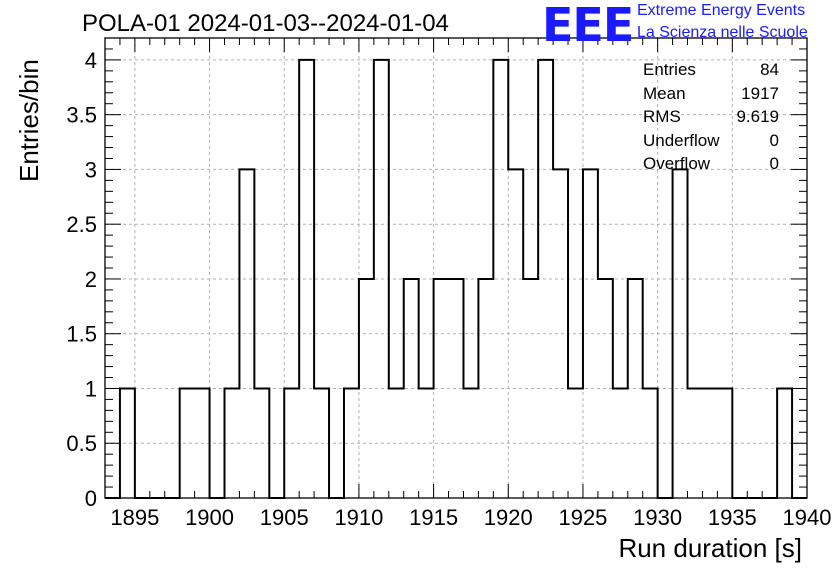 The width and height of the screenshot is (836, 572). Describe the element at coordinates (721, 10) in the screenshot. I see `logo-line-1: Extreme Energy Events` at that location.